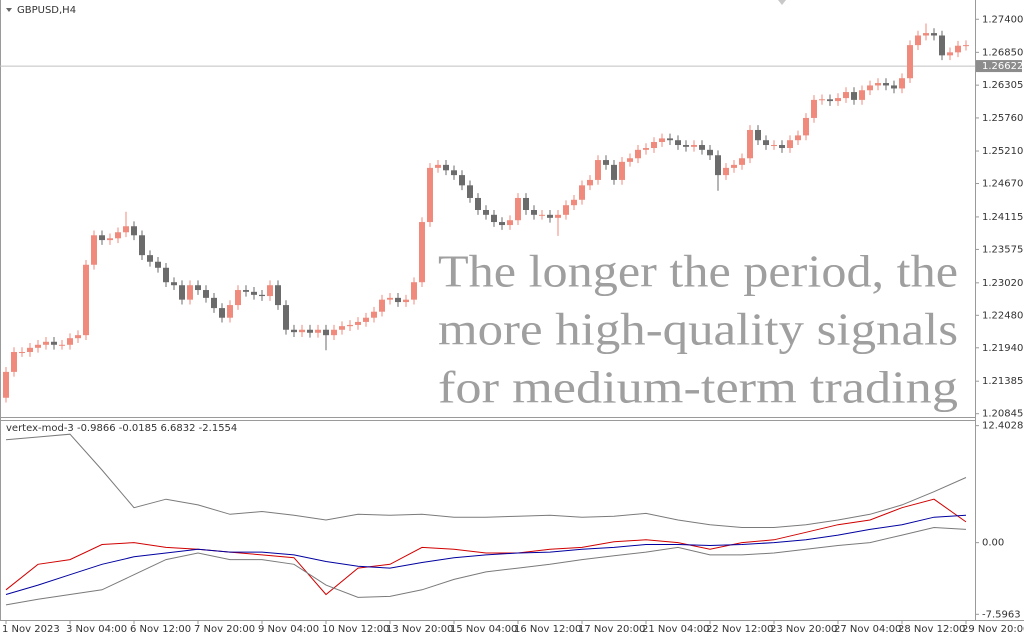 The height and width of the screenshot is (640, 1024). What do you see at coordinates (1002, 315) in the screenshot?
I see `y-tick-label: 1.22480` at bounding box center [1002, 315].